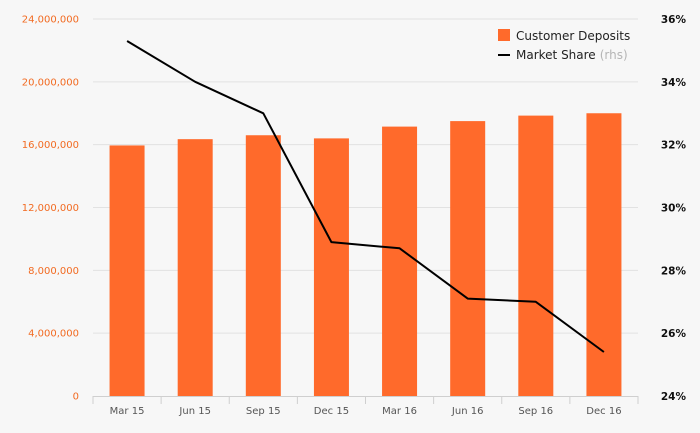 This screenshot has height=433, width=700. I want to click on legend-market-share-name: Market Share, so click(556, 55).